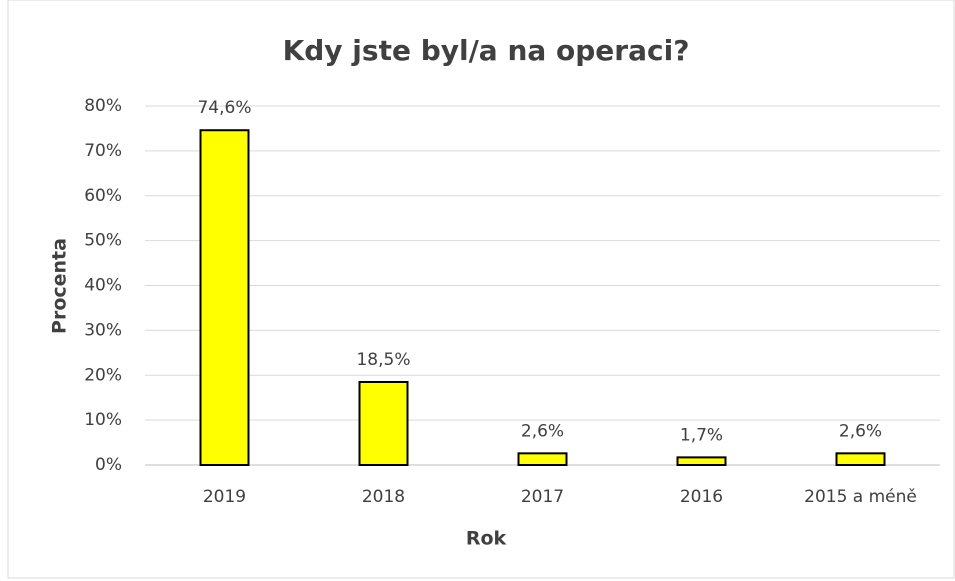  Describe the element at coordinates (383, 360) in the screenshot. I see `data-label: 18,5%` at that location.